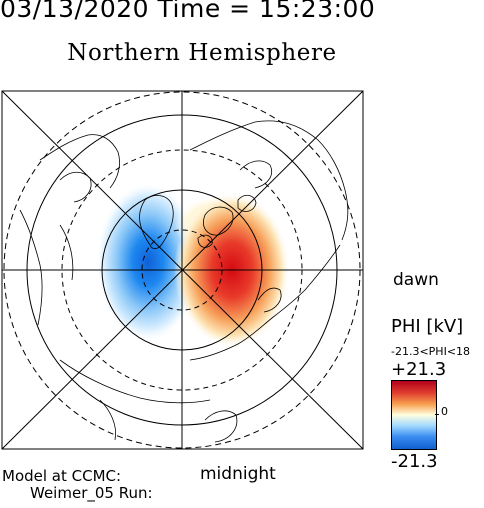 The image size is (484, 508). I want to click on run-label: Weimer_05 Run:, so click(91, 493).